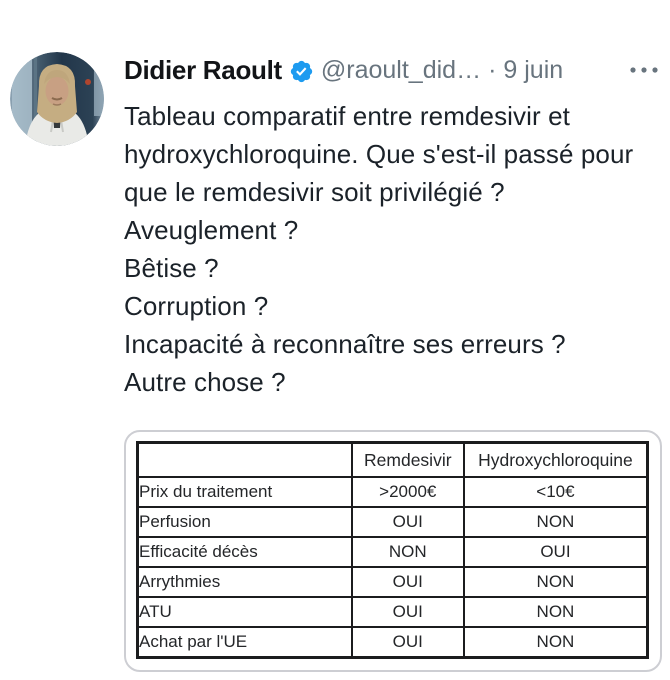 This screenshot has height=680, width=670. I want to click on cell-hydroxychloroquine: <10€, so click(555, 492).